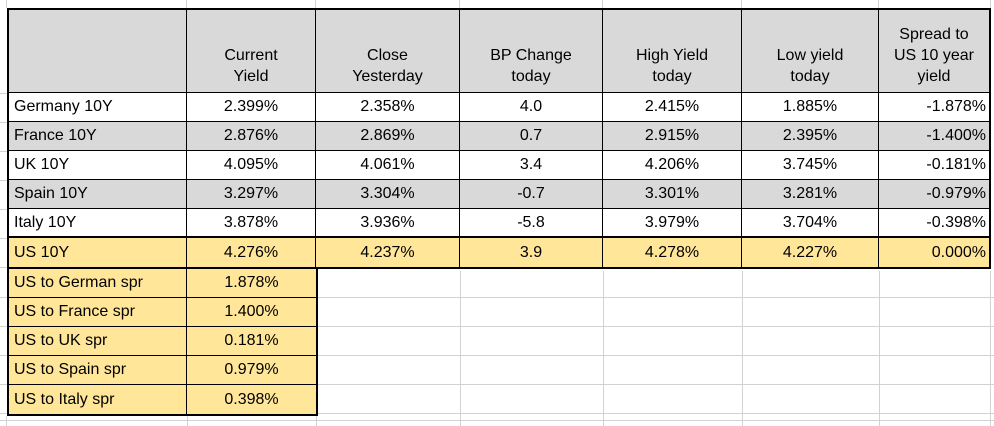  What do you see at coordinates (98, 370) in the screenshot?
I see `spread-label-cell: US to Spain spr` at bounding box center [98, 370].